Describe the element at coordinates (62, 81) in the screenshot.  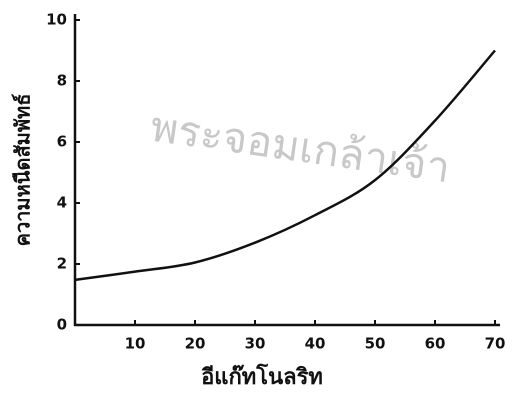
I see `y-tick-label: 8` at that location.